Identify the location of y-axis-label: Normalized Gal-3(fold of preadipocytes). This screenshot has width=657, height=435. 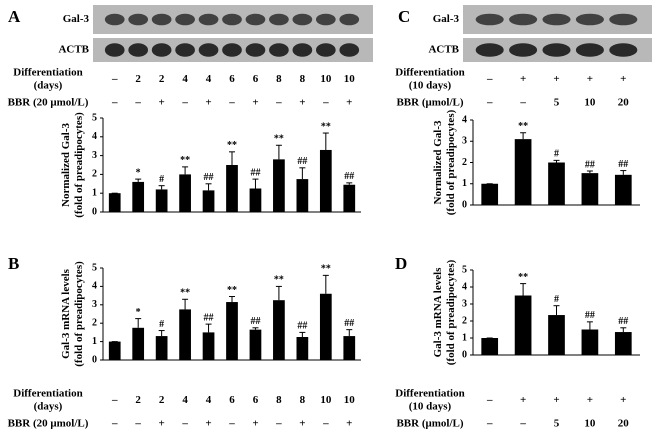
(72, 165).